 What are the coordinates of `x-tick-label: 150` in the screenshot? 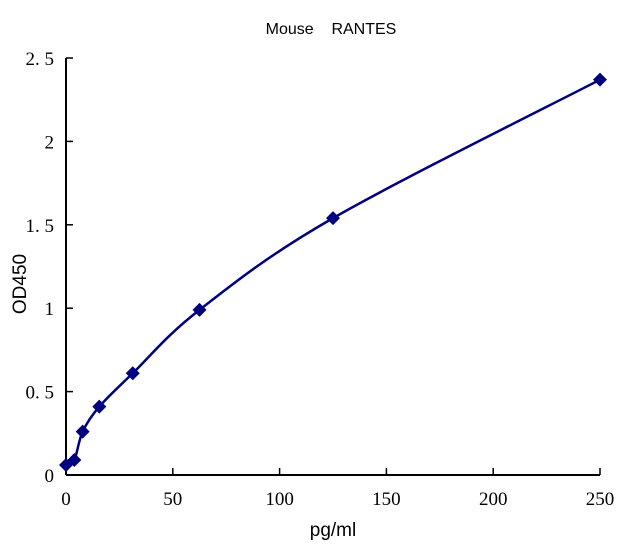 It's located at (386, 499).